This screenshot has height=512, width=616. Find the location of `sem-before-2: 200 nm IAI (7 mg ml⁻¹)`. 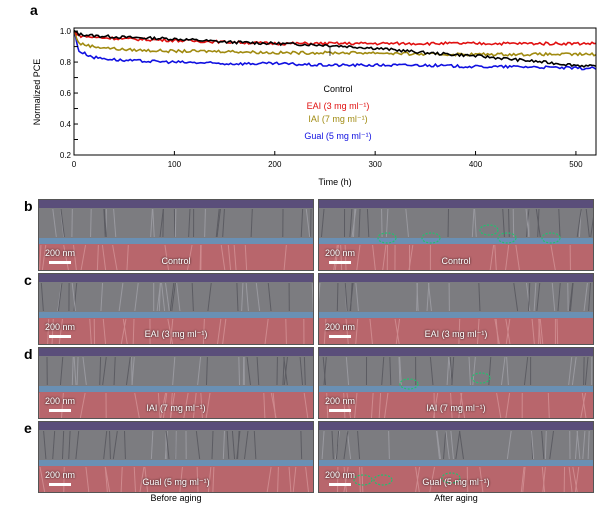

sem-before-2: 200 nm IAI (7 mg ml⁻¹) is located at coordinates (176, 383).